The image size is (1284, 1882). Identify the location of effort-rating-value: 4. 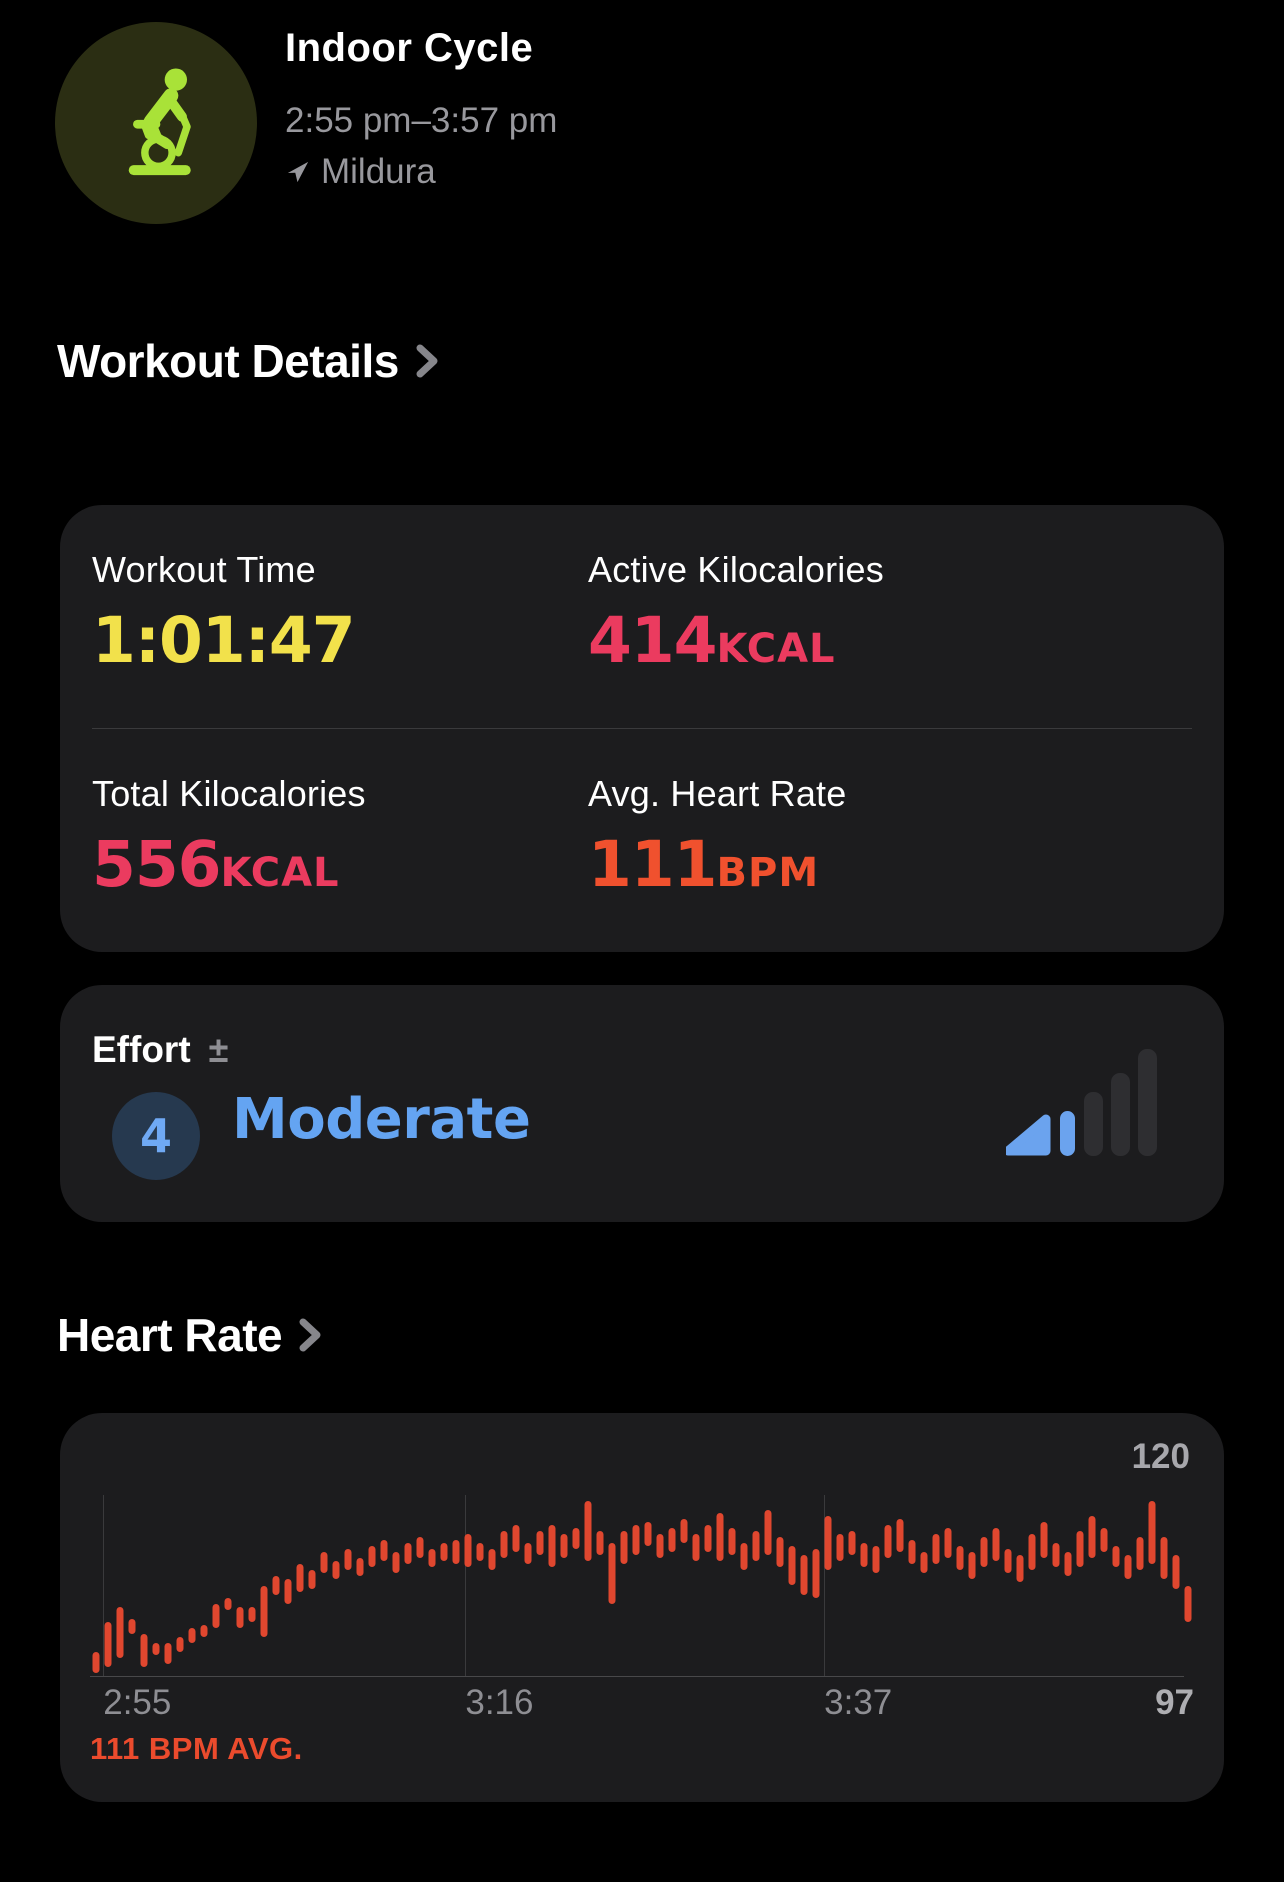
(155, 1136).